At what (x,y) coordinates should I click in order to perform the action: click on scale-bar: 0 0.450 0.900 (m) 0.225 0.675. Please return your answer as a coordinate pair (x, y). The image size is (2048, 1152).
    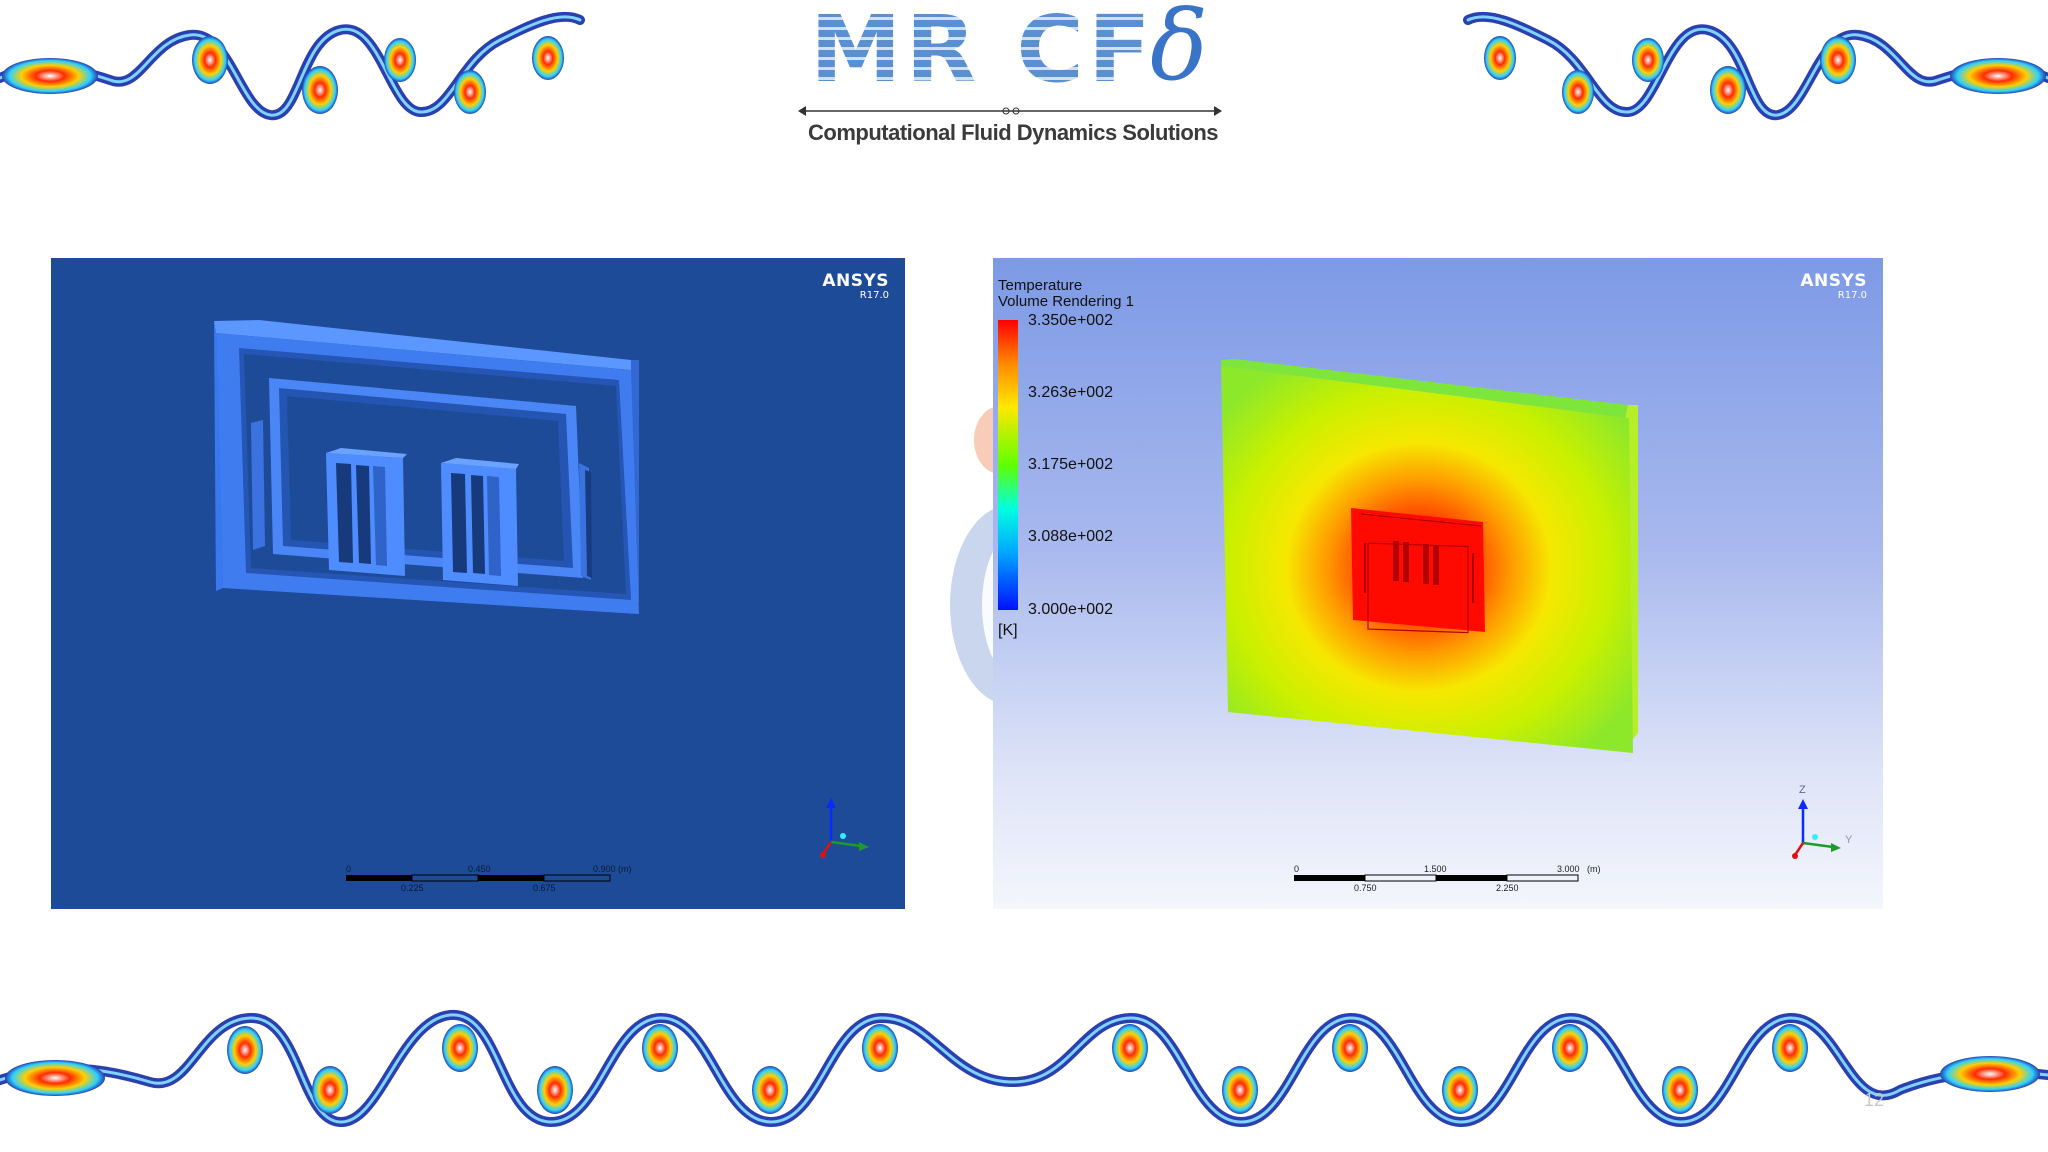
    Looking at the image, I should click on (489, 879).